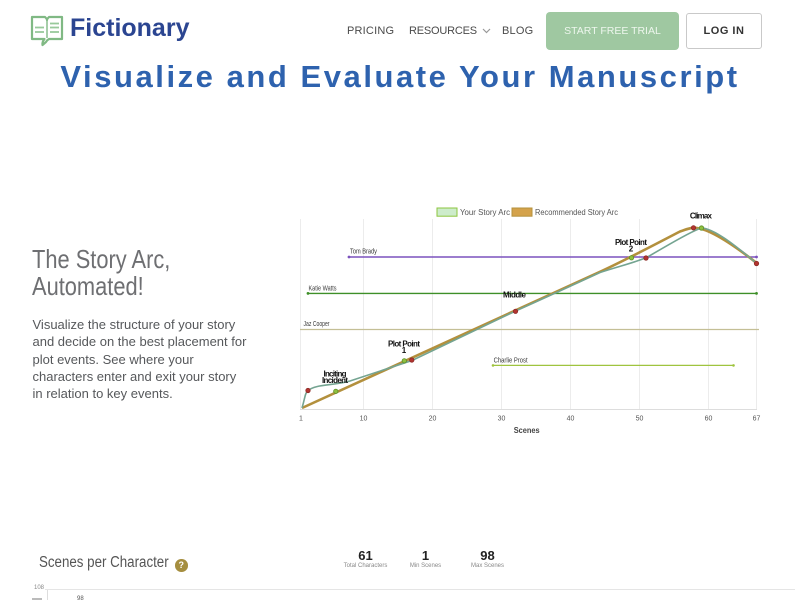  I want to click on svg-text: 50, so click(640, 419).